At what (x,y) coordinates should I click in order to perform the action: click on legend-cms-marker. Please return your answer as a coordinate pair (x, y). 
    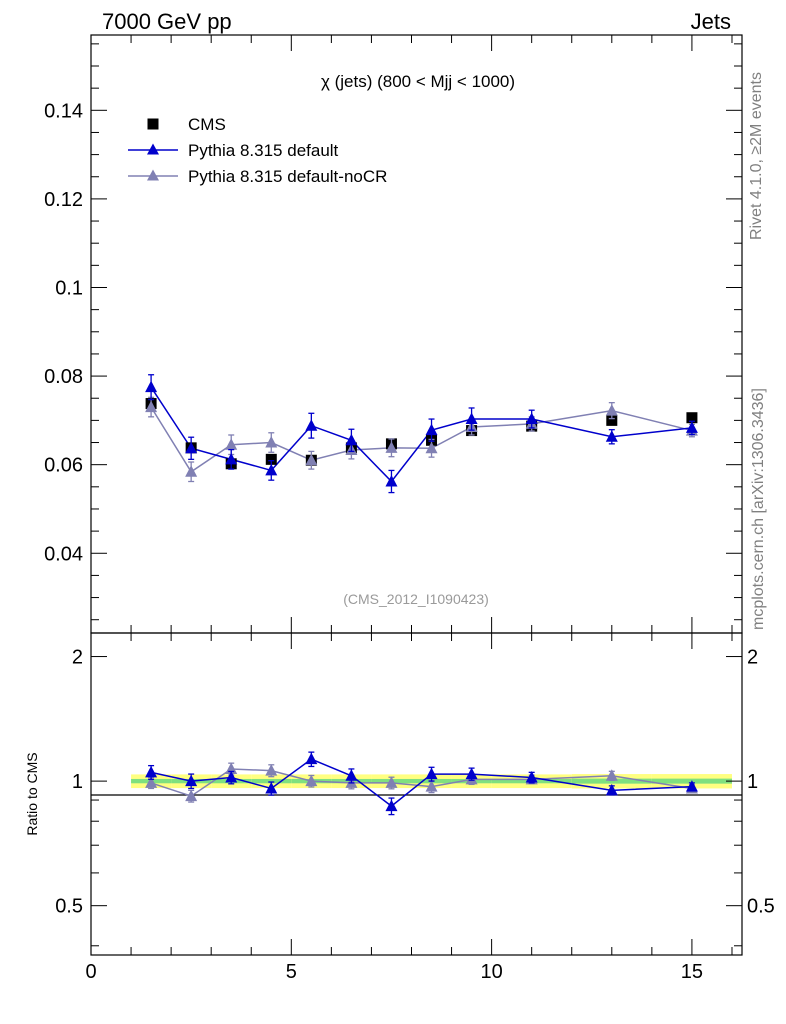
    Looking at the image, I should click on (153, 124).